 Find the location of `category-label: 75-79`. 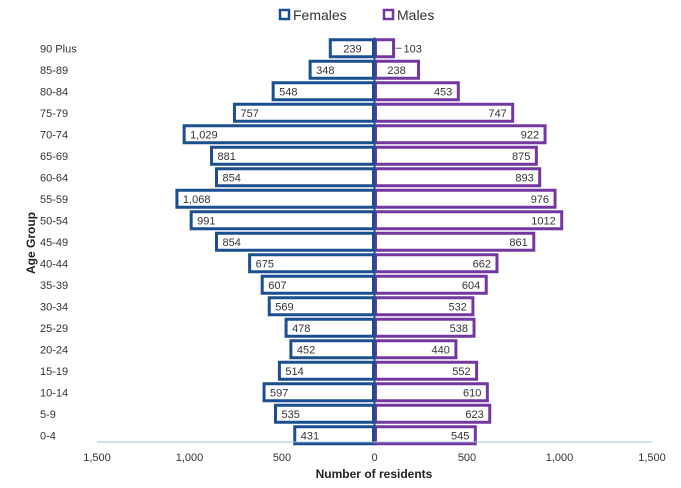

category-label: 75-79 is located at coordinates (54, 114).